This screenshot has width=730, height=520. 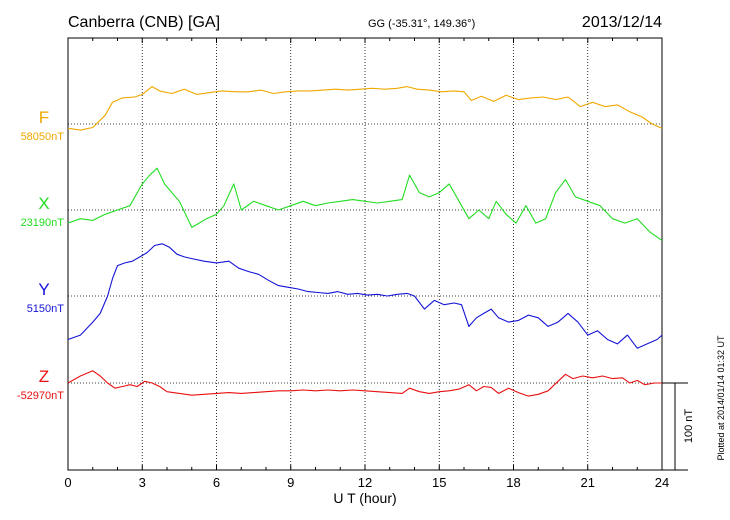 What do you see at coordinates (43, 137) in the screenshot?
I see `series-baseline-f: 58050nT` at bounding box center [43, 137].